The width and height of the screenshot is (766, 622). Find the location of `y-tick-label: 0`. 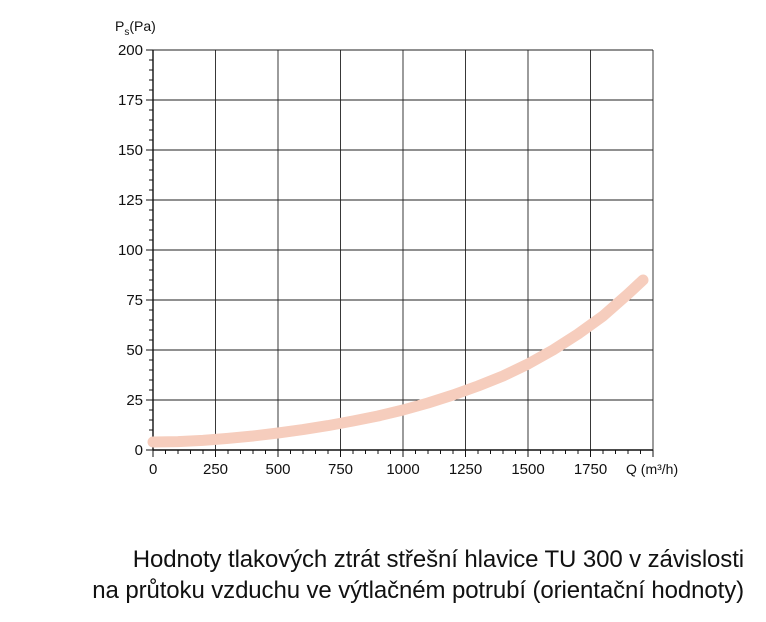

y-tick-label: 0 is located at coordinates (139, 450).